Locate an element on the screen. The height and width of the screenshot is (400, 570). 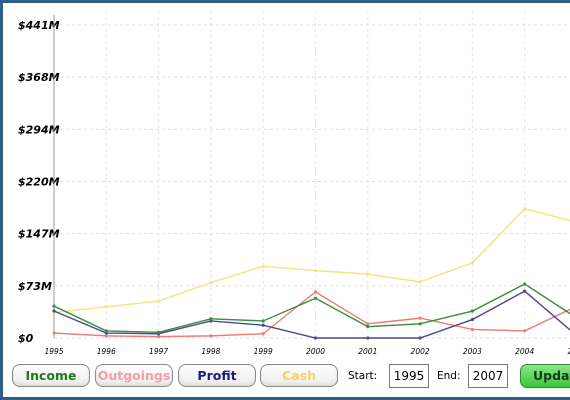
x-tick-label: 2005 is located at coordinates (568, 351).